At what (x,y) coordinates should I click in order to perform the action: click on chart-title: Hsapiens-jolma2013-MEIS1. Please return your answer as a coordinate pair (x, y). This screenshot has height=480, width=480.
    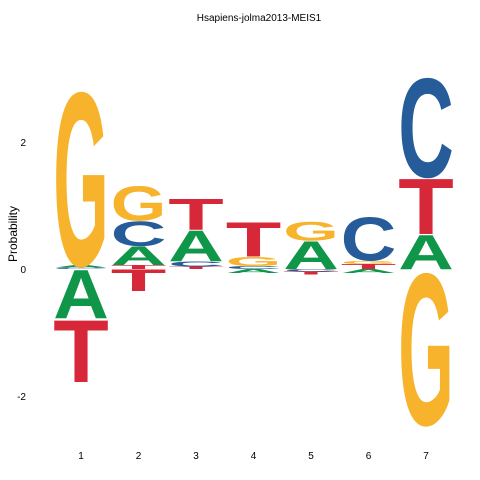
    Looking at the image, I should click on (259, 18).